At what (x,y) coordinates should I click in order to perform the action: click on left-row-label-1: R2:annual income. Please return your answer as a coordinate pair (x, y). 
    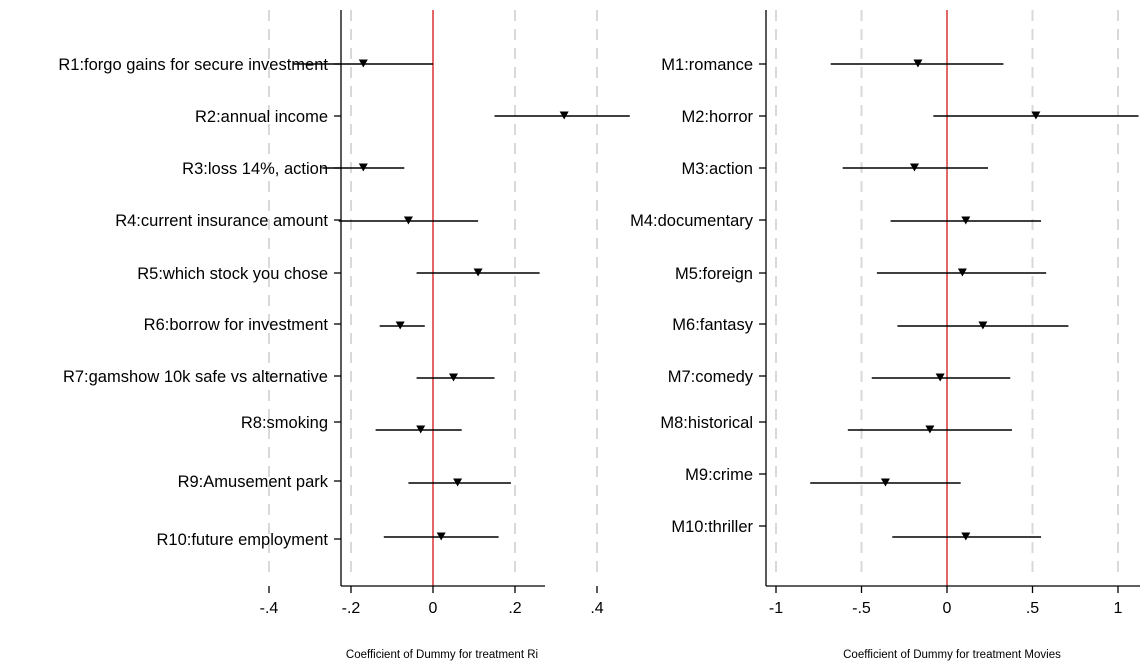
    Looking at the image, I should click on (261, 117).